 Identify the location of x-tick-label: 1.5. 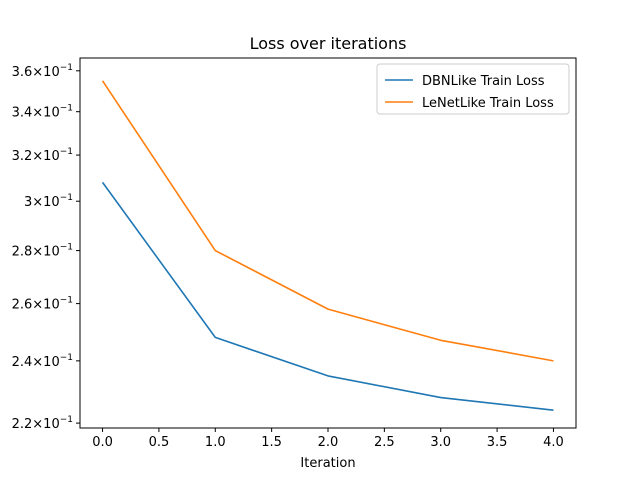
(271, 442).